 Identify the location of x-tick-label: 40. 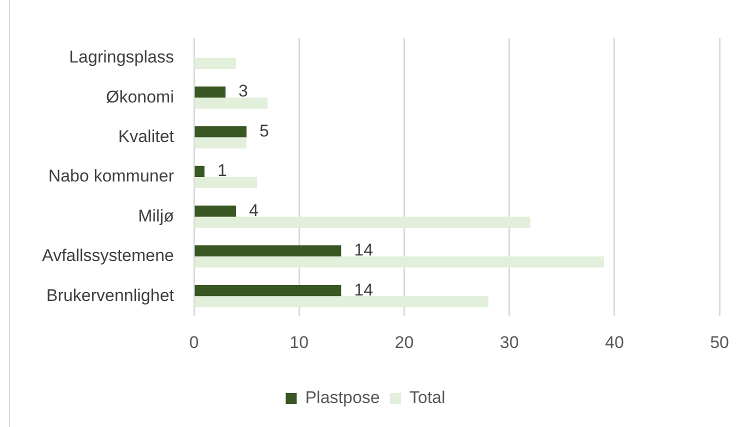
(614, 342).